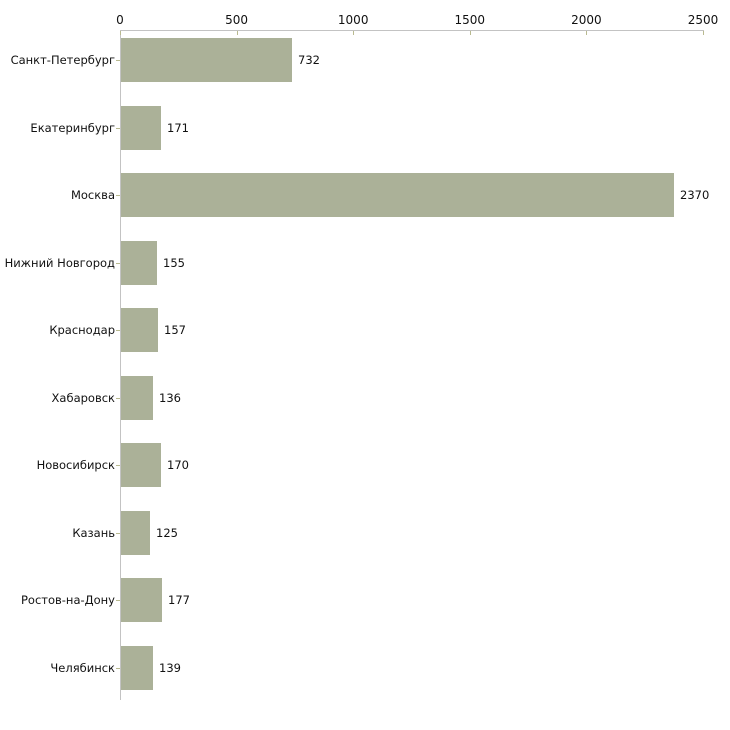  I want to click on category-label: Новосибирск, so click(75, 465).